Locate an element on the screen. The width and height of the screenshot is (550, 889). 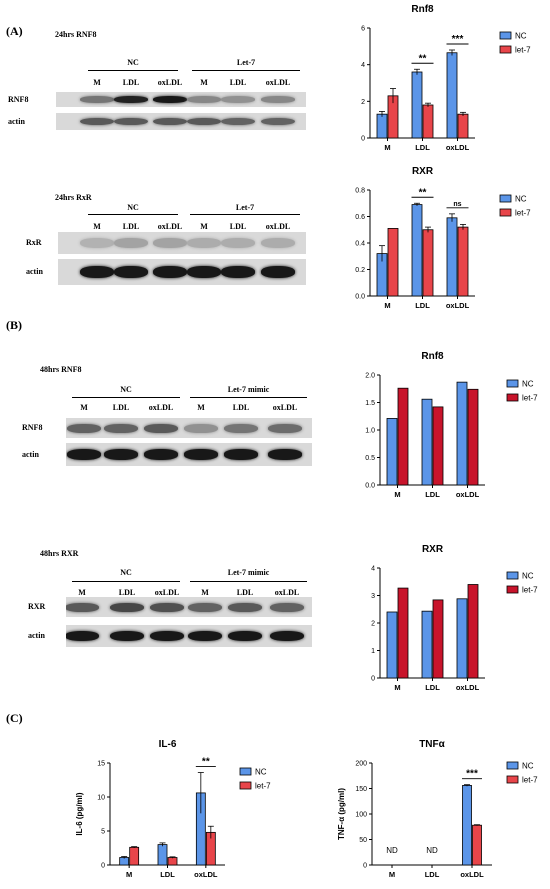
chart-title: Rnf8 is located at coordinates (432, 356).